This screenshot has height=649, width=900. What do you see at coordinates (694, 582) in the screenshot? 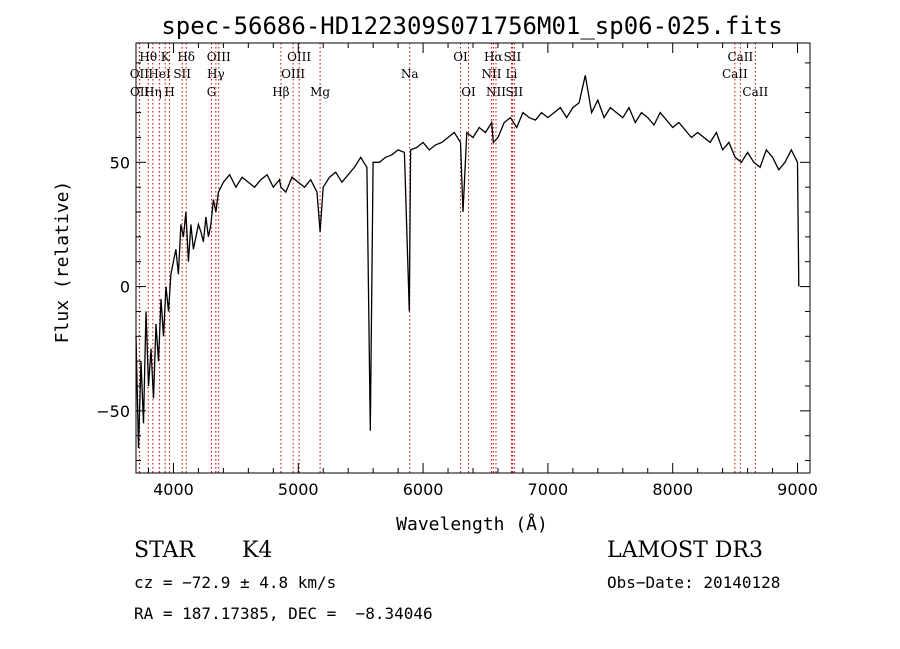
I see `observation-date: Obs−Date: 20140128` at bounding box center [694, 582].